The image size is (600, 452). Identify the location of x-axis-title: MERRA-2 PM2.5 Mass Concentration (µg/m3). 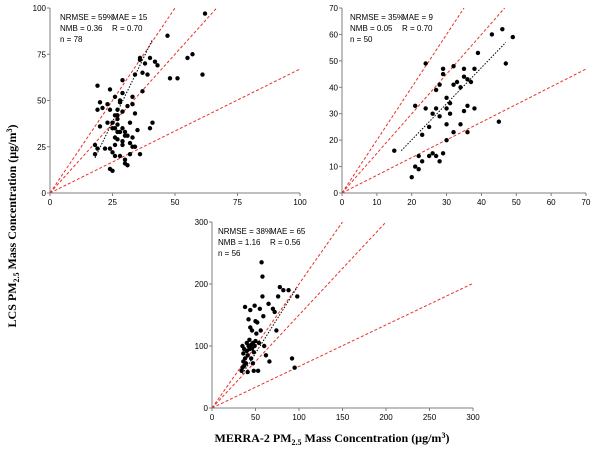
(332, 439).